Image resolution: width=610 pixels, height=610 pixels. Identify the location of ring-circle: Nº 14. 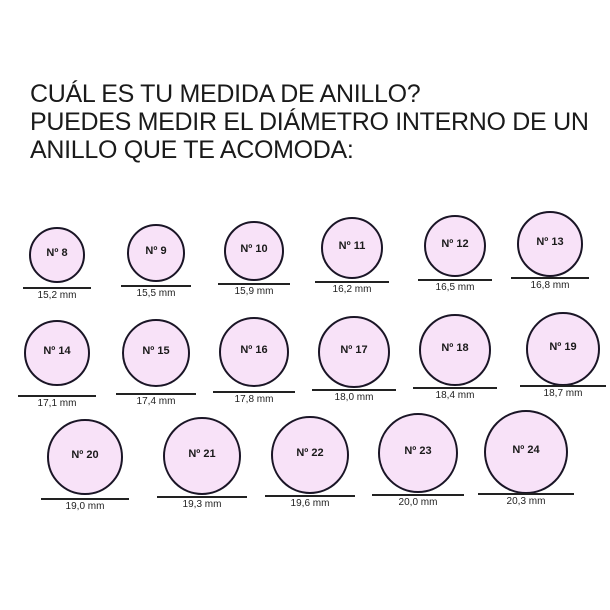
(57, 353).